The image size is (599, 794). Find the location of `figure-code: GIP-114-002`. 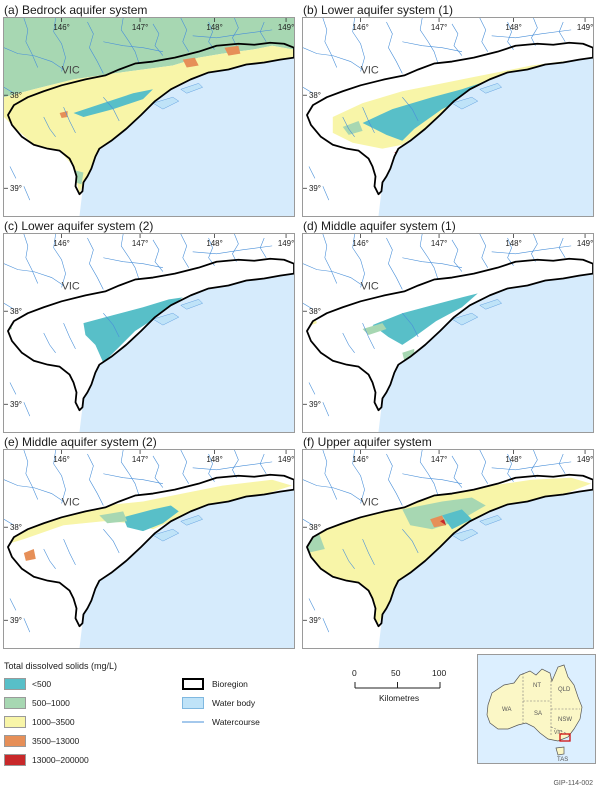

figure-code: GIP-114-002 is located at coordinates (573, 783).